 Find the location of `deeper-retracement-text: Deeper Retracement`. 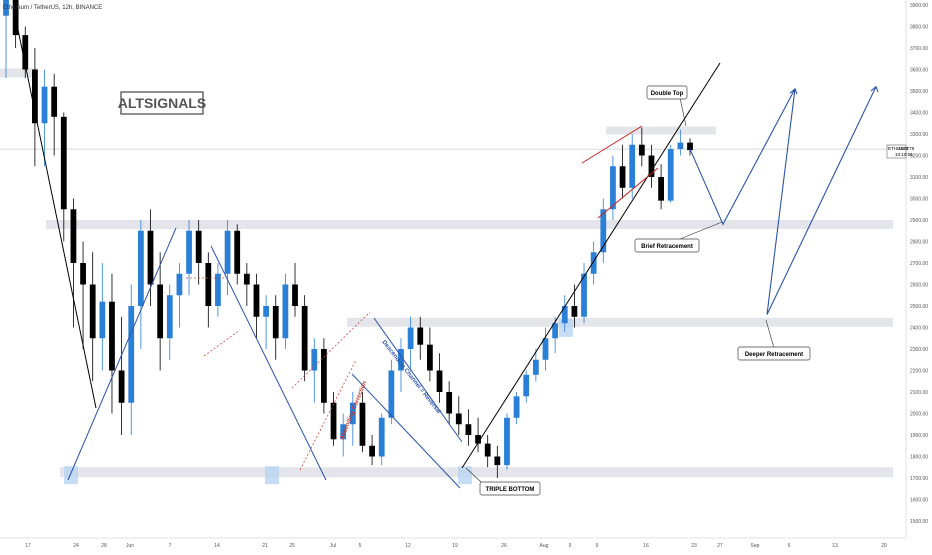

deeper-retracement-text: Deeper Retracement is located at coordinates (774, 355).